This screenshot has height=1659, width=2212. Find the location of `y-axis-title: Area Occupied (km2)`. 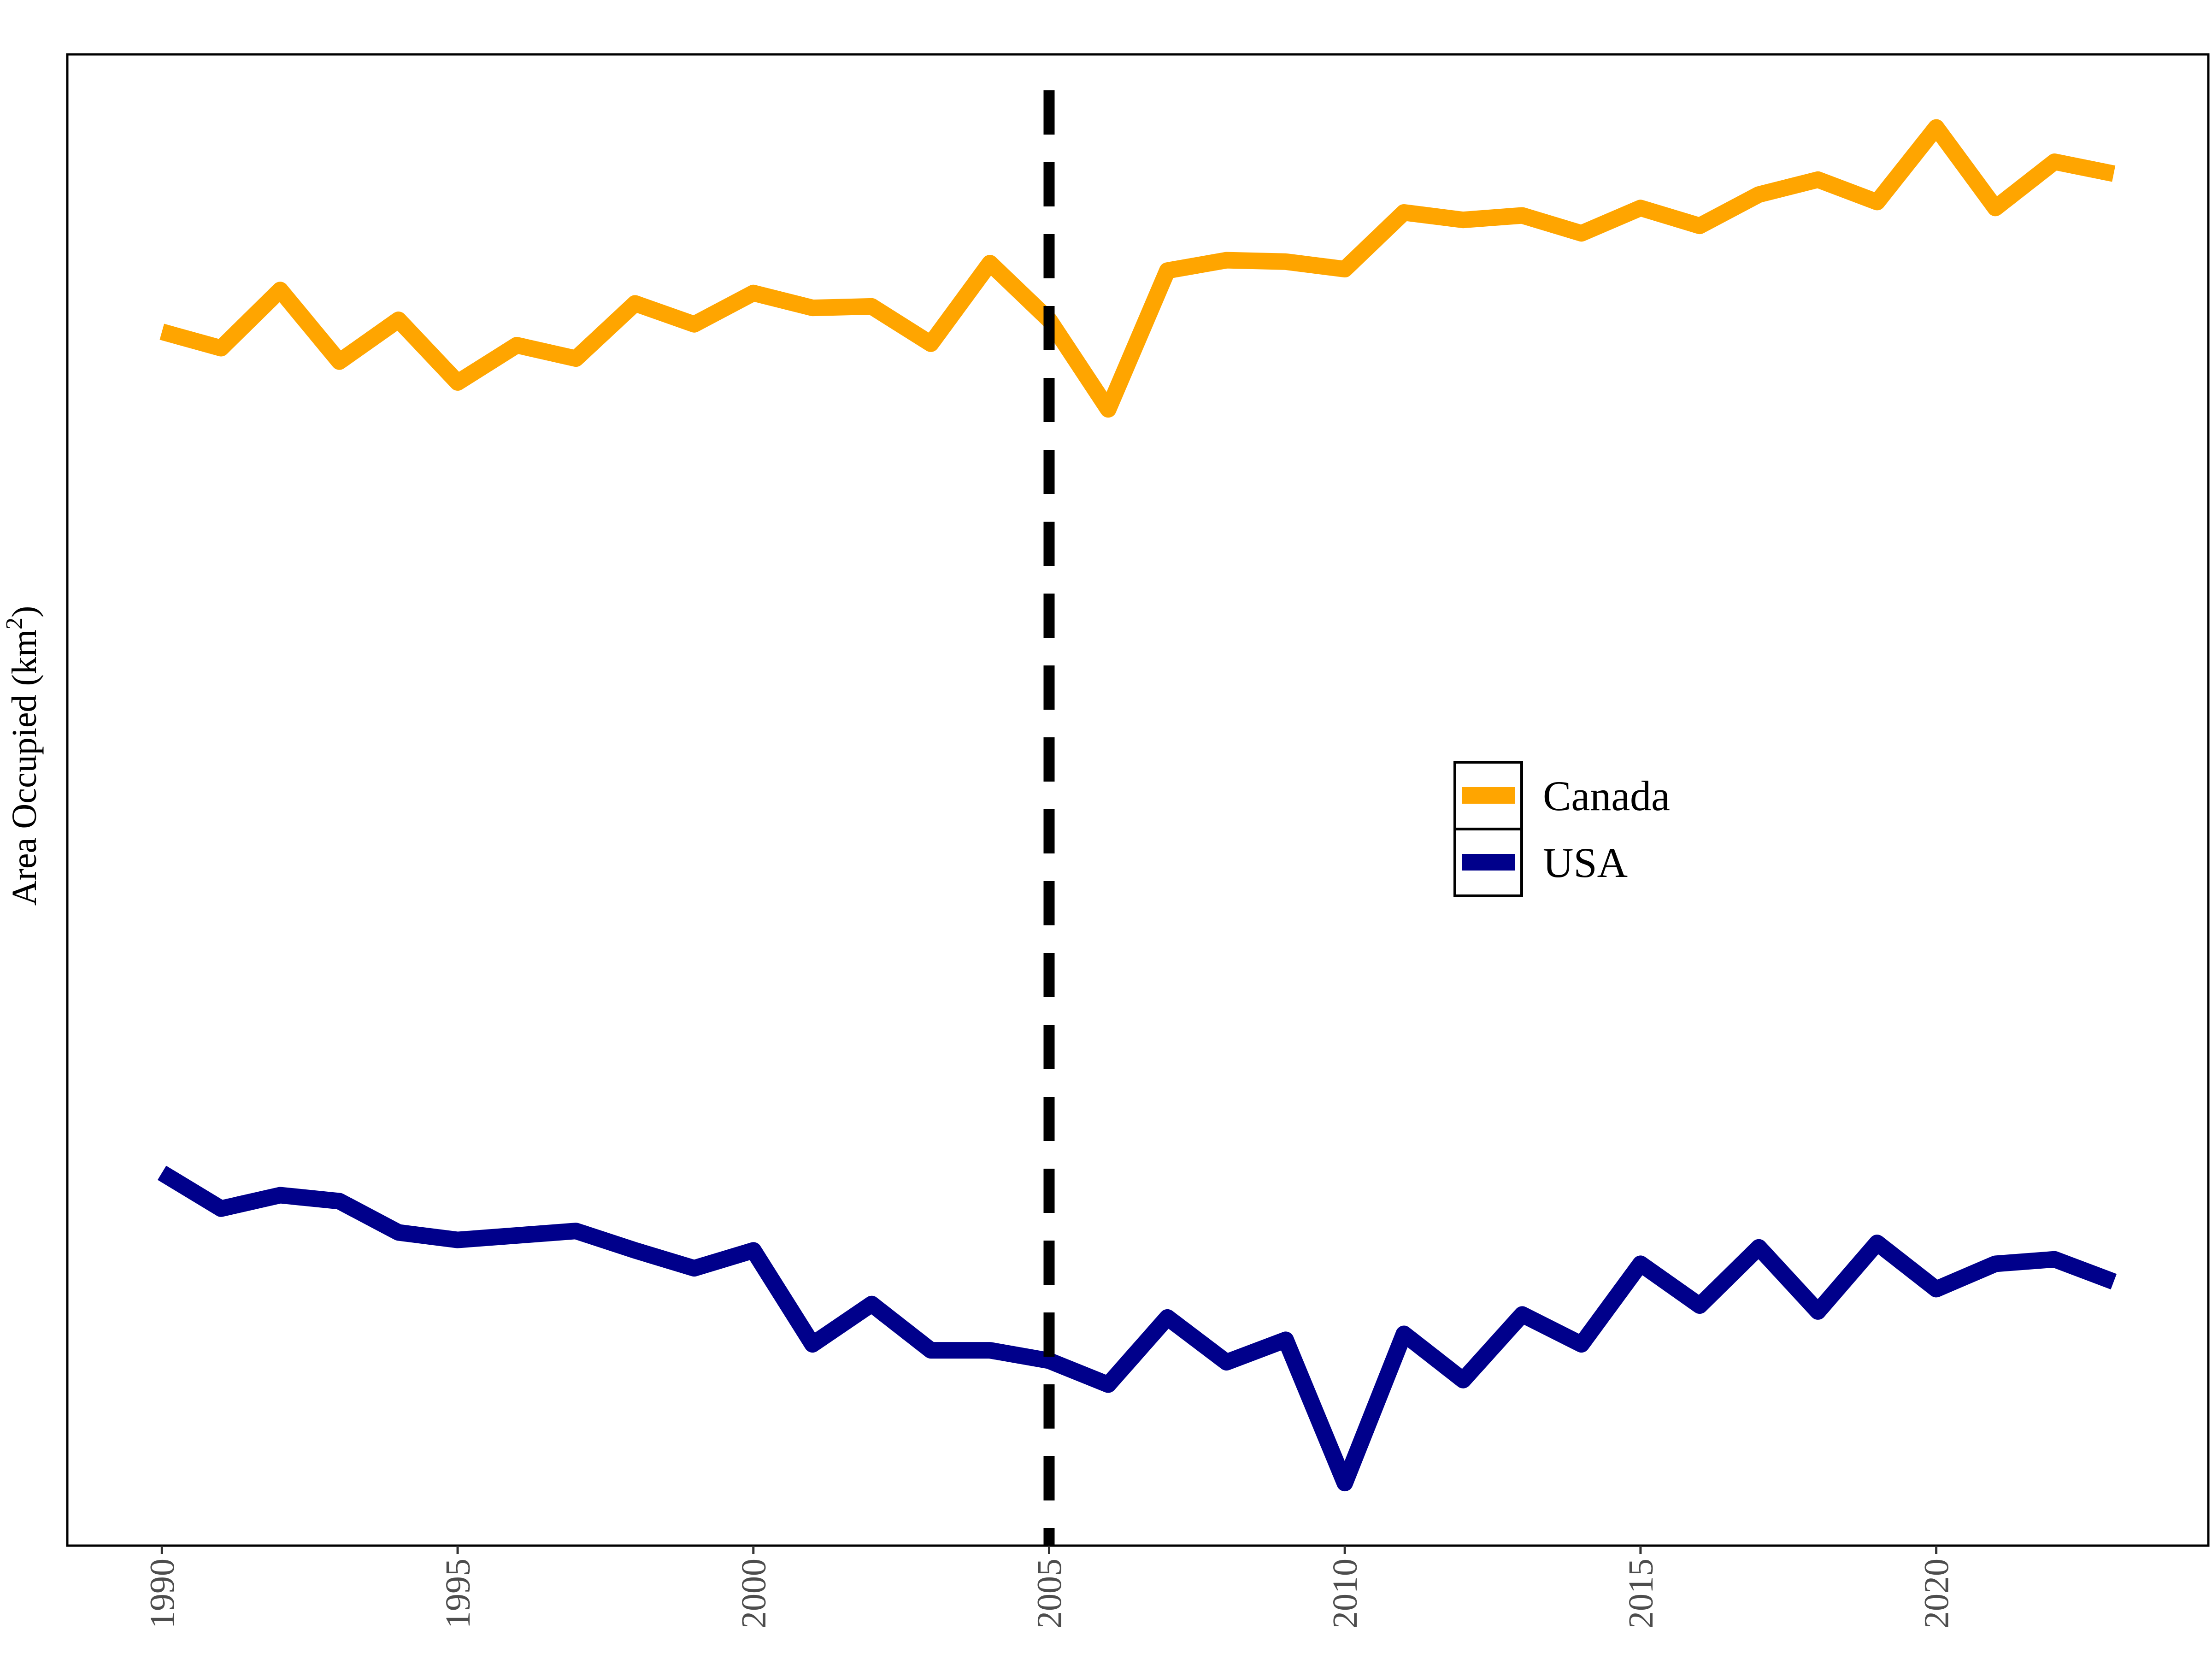

y-axis-title: Area Occupied (km2) is located at coordinates (22, 756).